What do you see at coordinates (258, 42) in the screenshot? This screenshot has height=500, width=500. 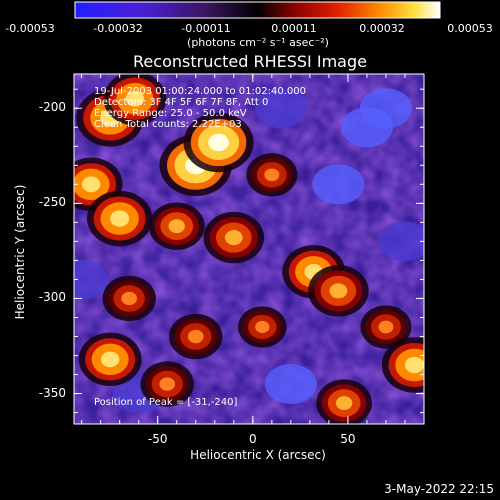 I see `colorbar-units: (photons cm⁻² s⁻¹ asec⁻²)` at bounding box center [258, 42].